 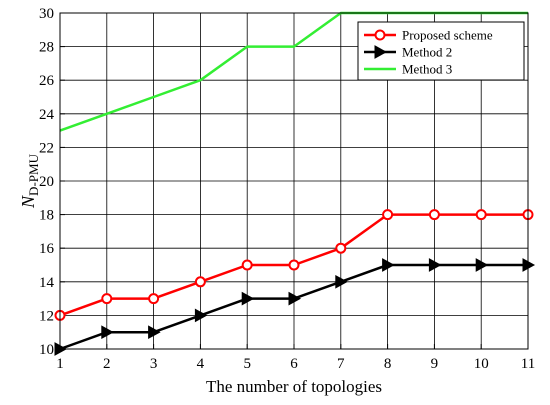 I want to click on x-tick-label: 10, so click(x=481, y=364).